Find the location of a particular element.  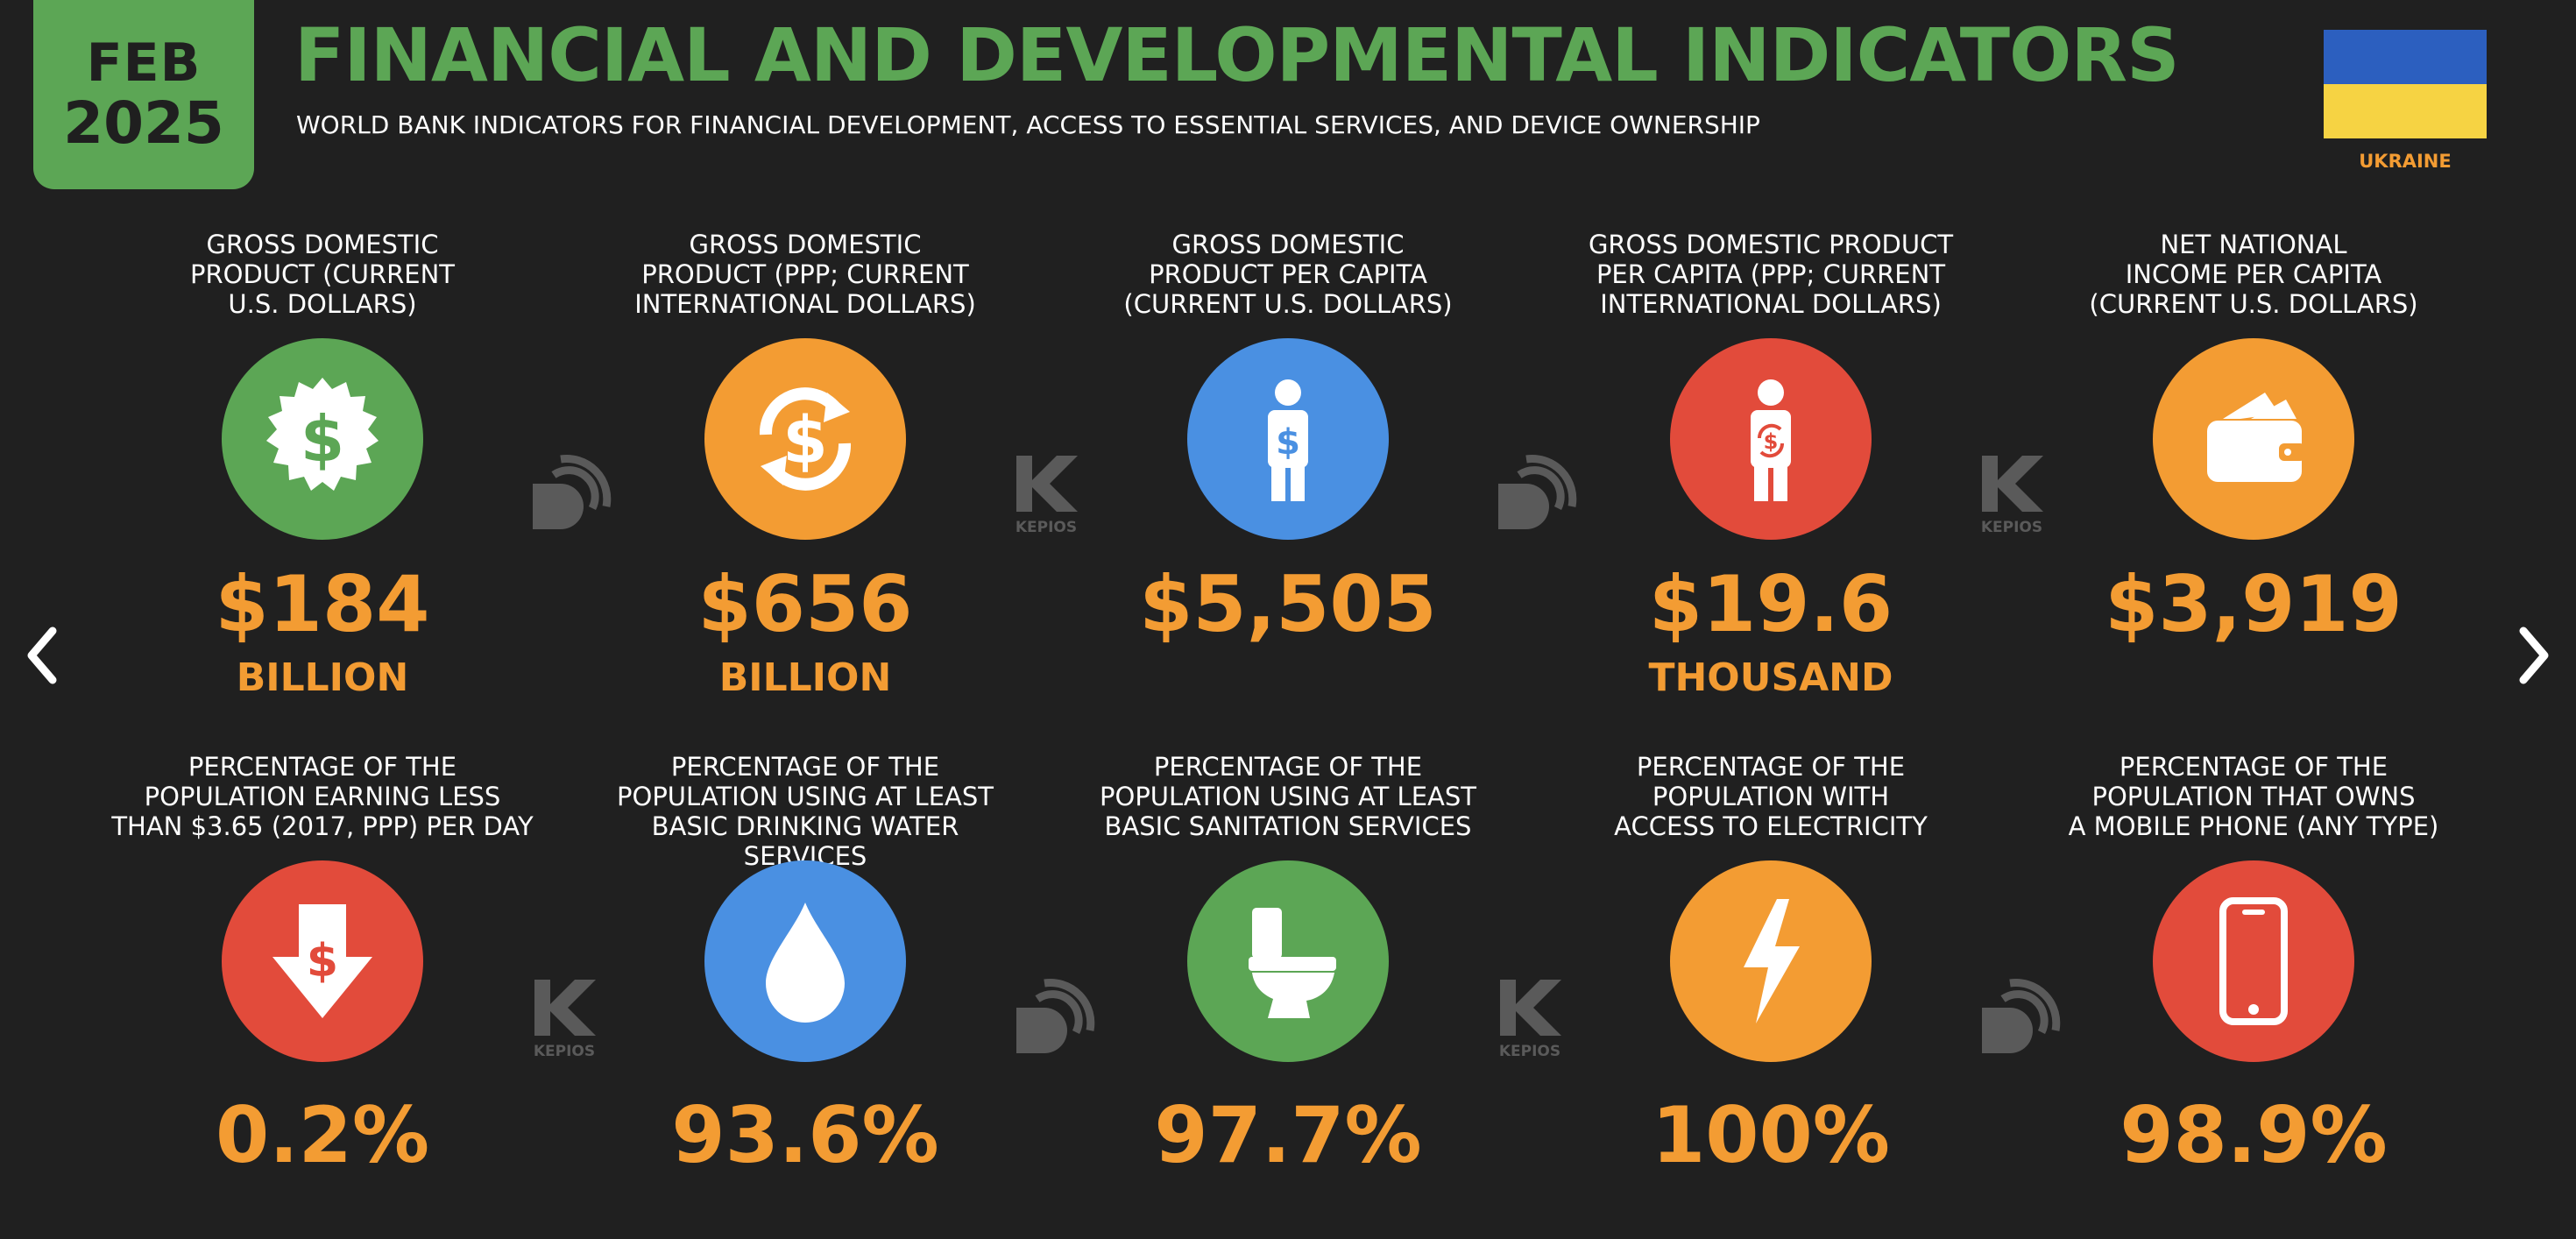

wallet-icon is located at coordinates (2256, 437).